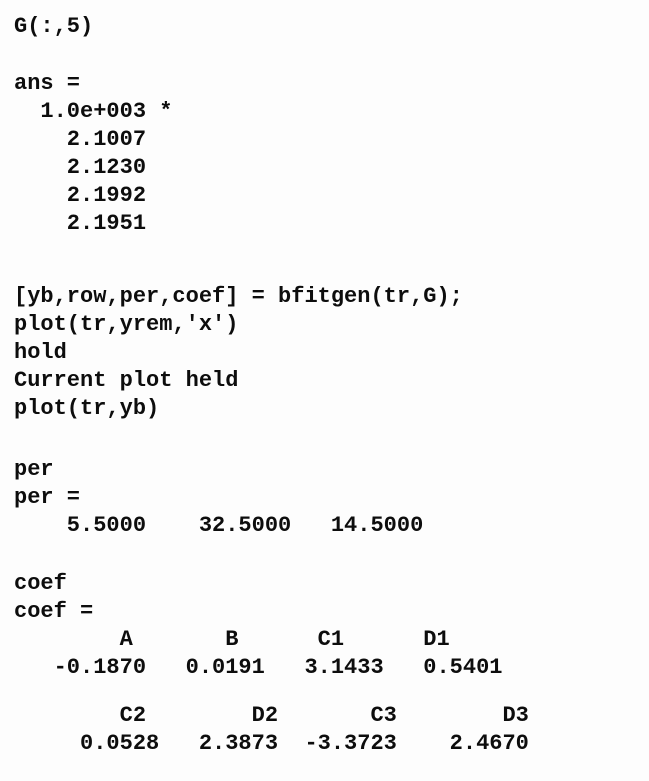 The image size is (649, 781). I want to click on console-block-command: G(:,5), so click(331, 27).